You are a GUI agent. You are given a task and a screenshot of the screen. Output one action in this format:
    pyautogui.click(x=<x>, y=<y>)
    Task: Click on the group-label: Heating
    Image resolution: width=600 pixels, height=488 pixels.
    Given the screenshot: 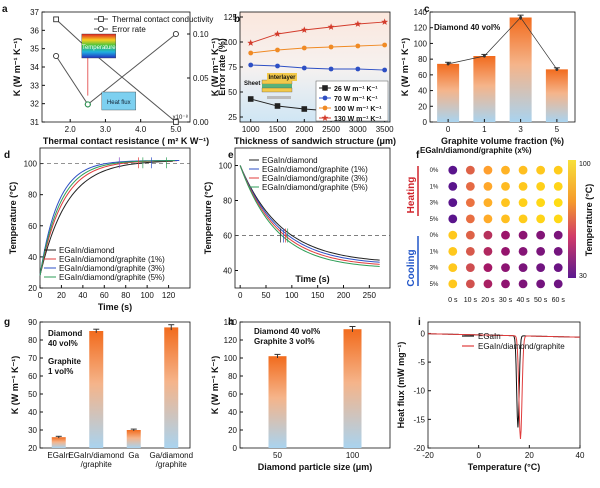 What is the action you would take?
    pyautogui.click(x=411, y=195)
    